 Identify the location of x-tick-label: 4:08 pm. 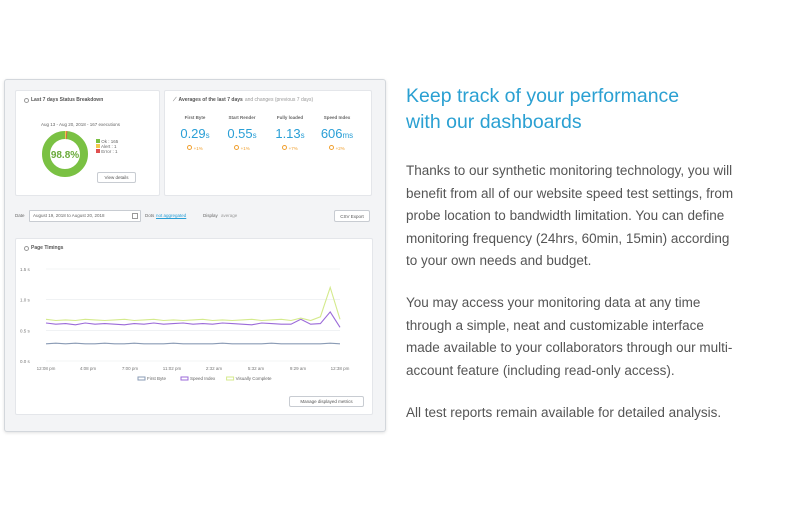
(88, 368).